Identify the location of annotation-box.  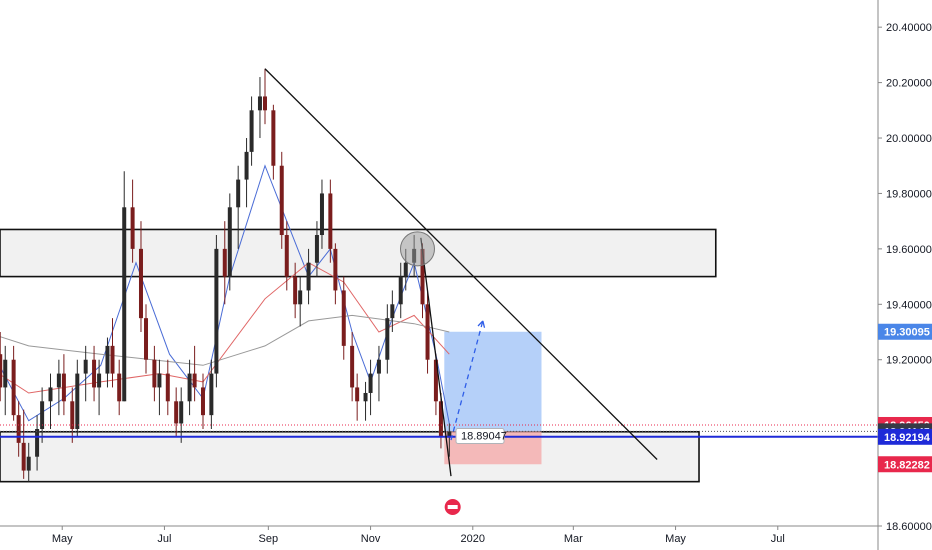
(480, 436).